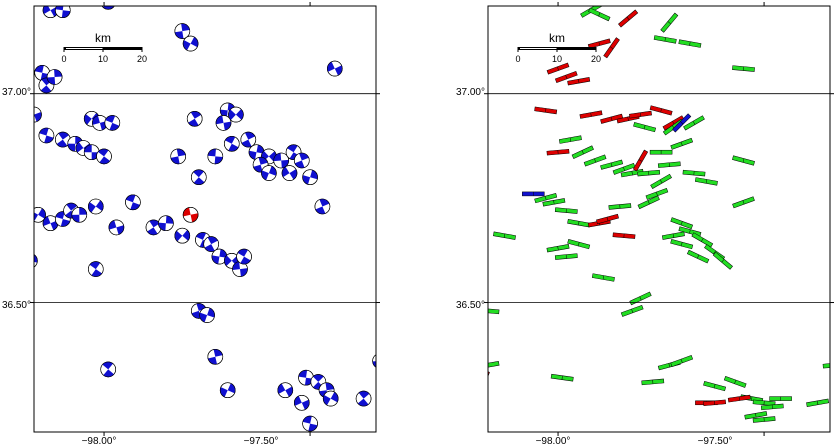 The width and height of the screenshot is (834, 447). Describe the element at coordinates (103, 38) in the screenshot. I see `left-scale-unit: km` at that location.